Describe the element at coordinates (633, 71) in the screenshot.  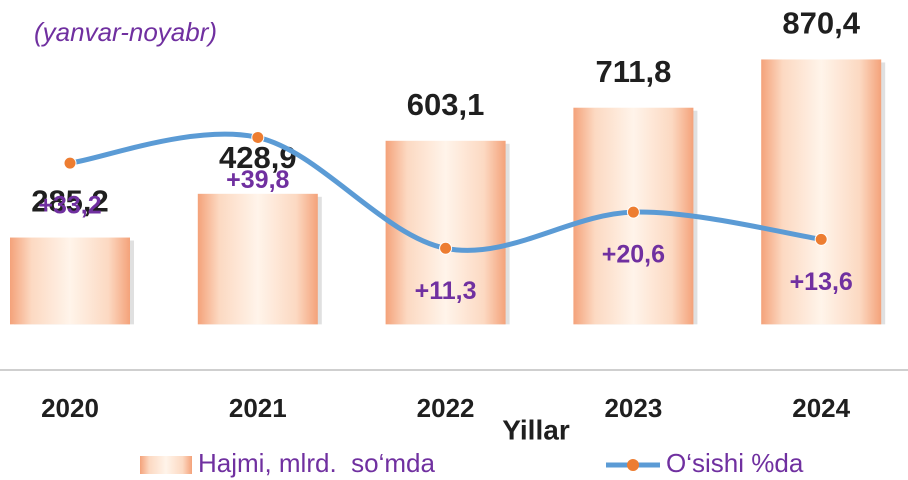
I see `bar-value-label: 711,8` at that location.